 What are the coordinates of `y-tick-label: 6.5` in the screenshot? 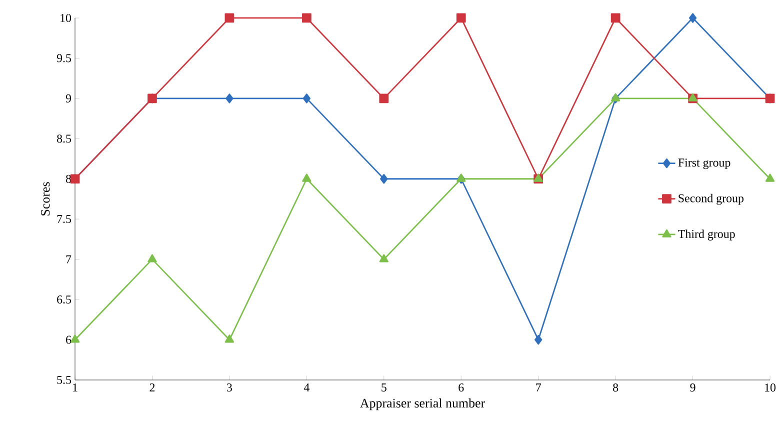 It's located at (64, 299).